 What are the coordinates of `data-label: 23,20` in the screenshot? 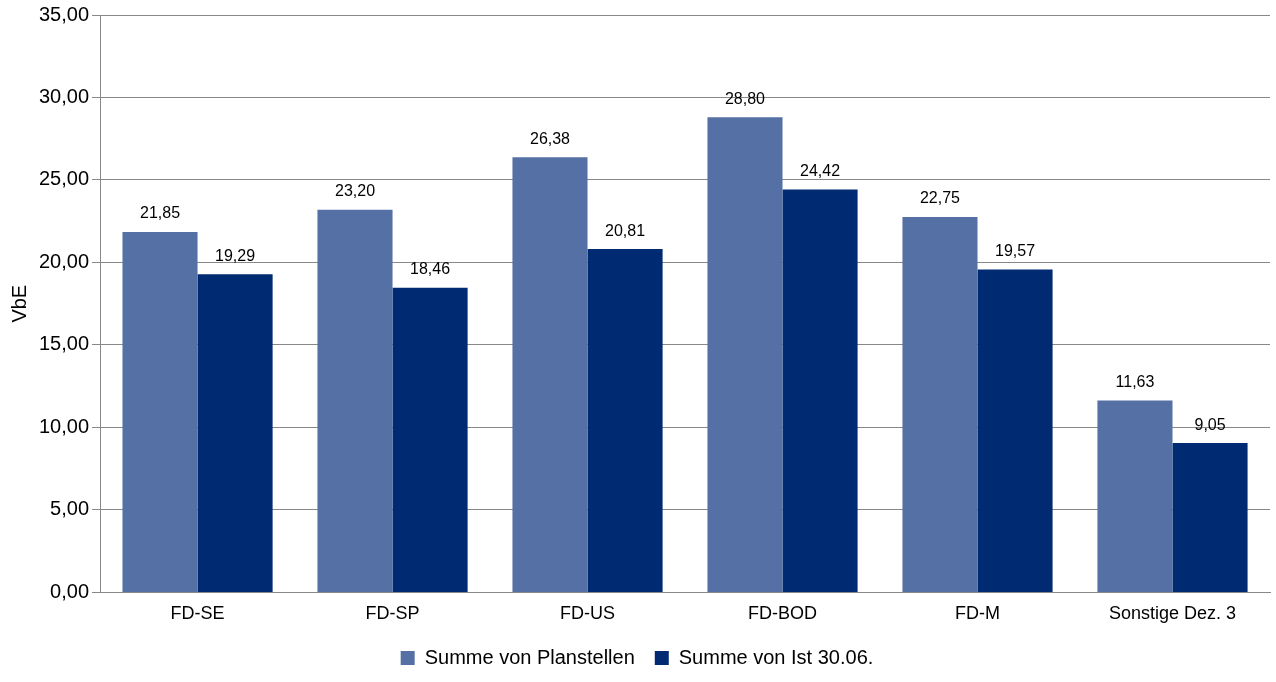 It's located at (355, 191).